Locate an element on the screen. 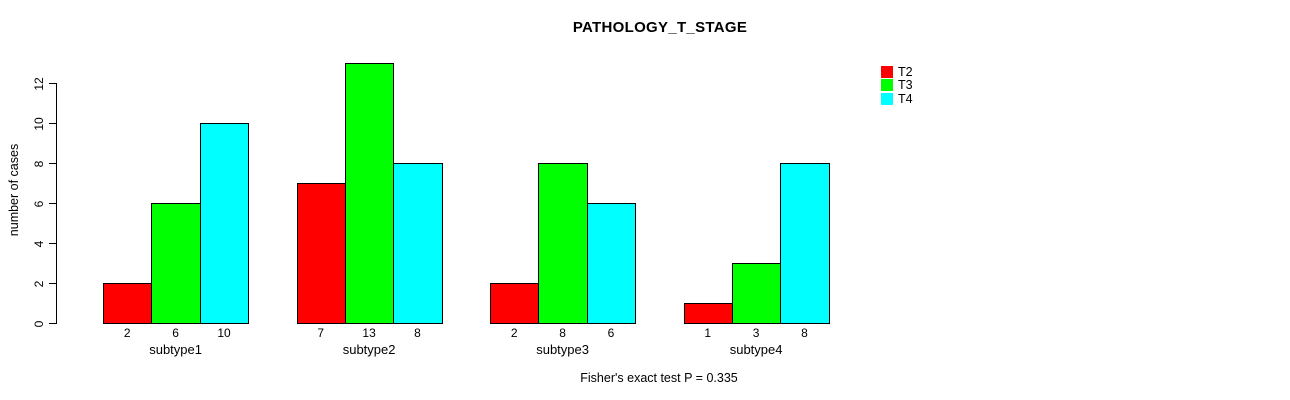 Image resolution: width=1290 pixels, height=400 pixels. x-category-label: subtype2 is located at coordinates (369, 349).